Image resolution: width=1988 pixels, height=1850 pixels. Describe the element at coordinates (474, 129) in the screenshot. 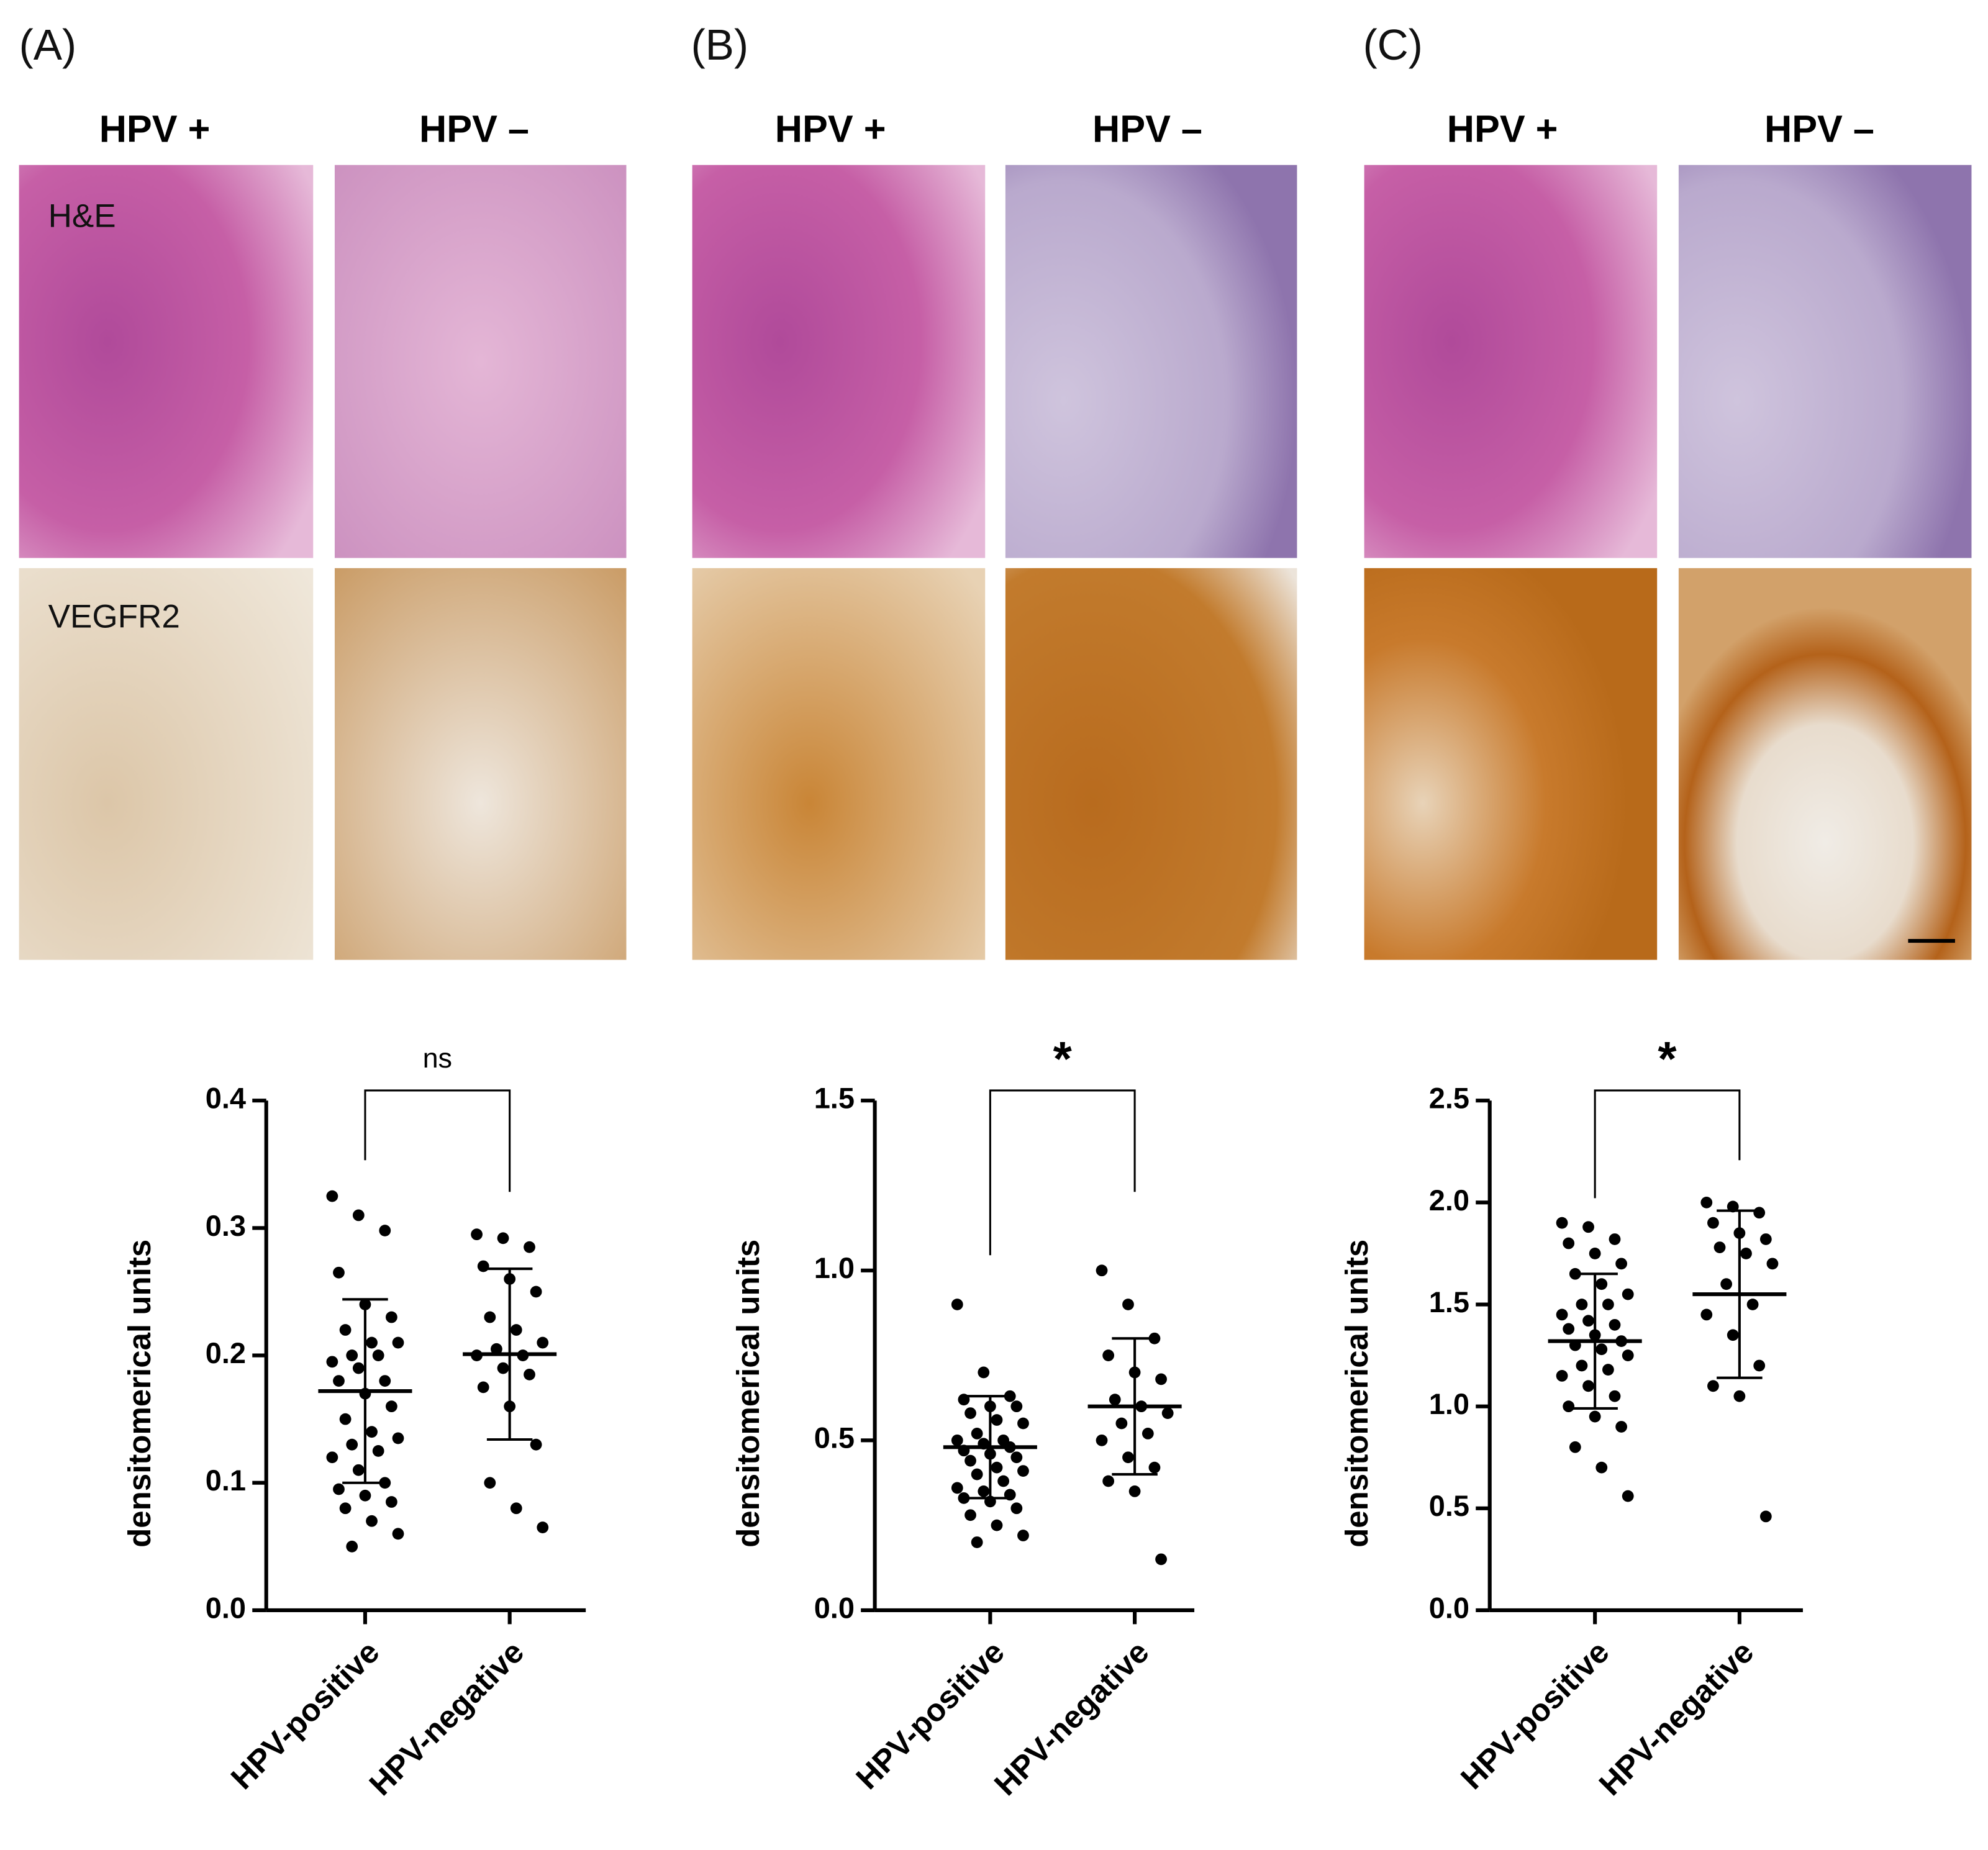

I see `column-header: HPV –` at that location.